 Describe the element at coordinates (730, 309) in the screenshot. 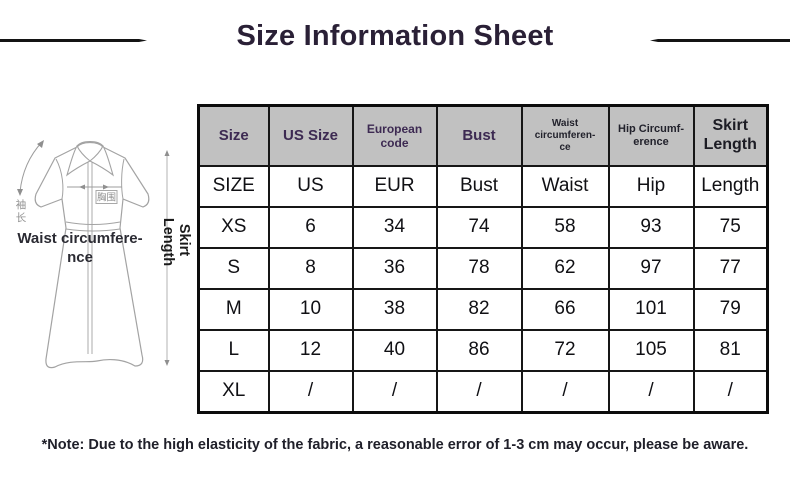

I see `value-cell: 79` at that location.